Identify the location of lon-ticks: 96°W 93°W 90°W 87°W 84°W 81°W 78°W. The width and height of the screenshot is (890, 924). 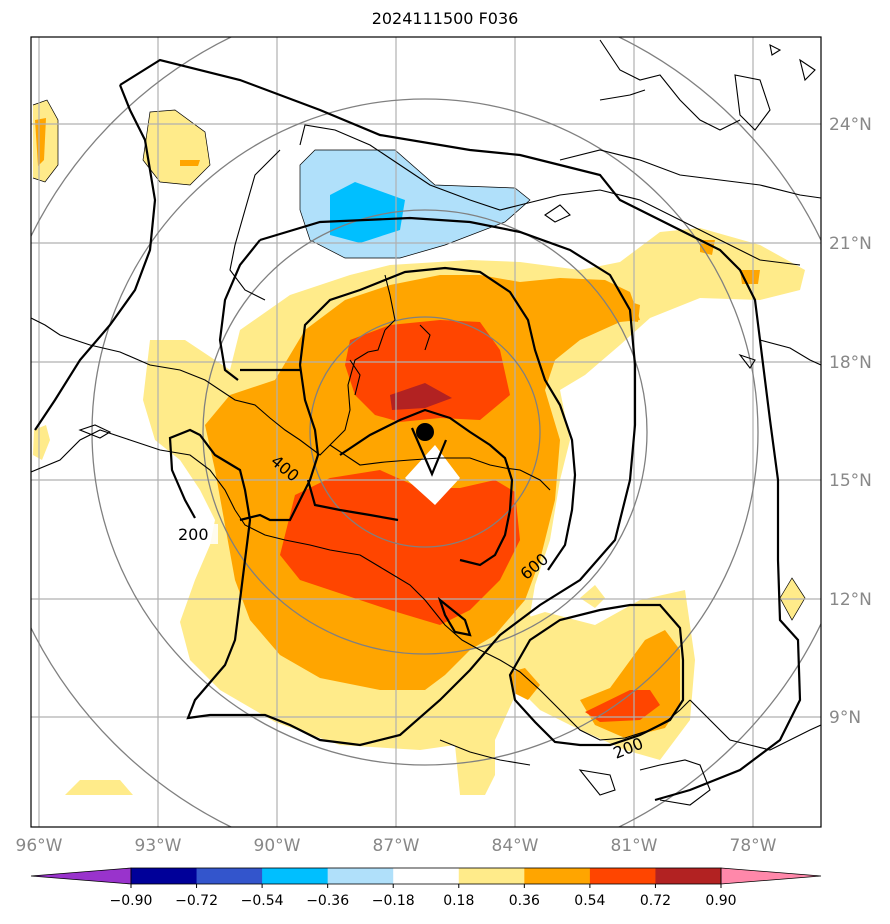
(396, 846).